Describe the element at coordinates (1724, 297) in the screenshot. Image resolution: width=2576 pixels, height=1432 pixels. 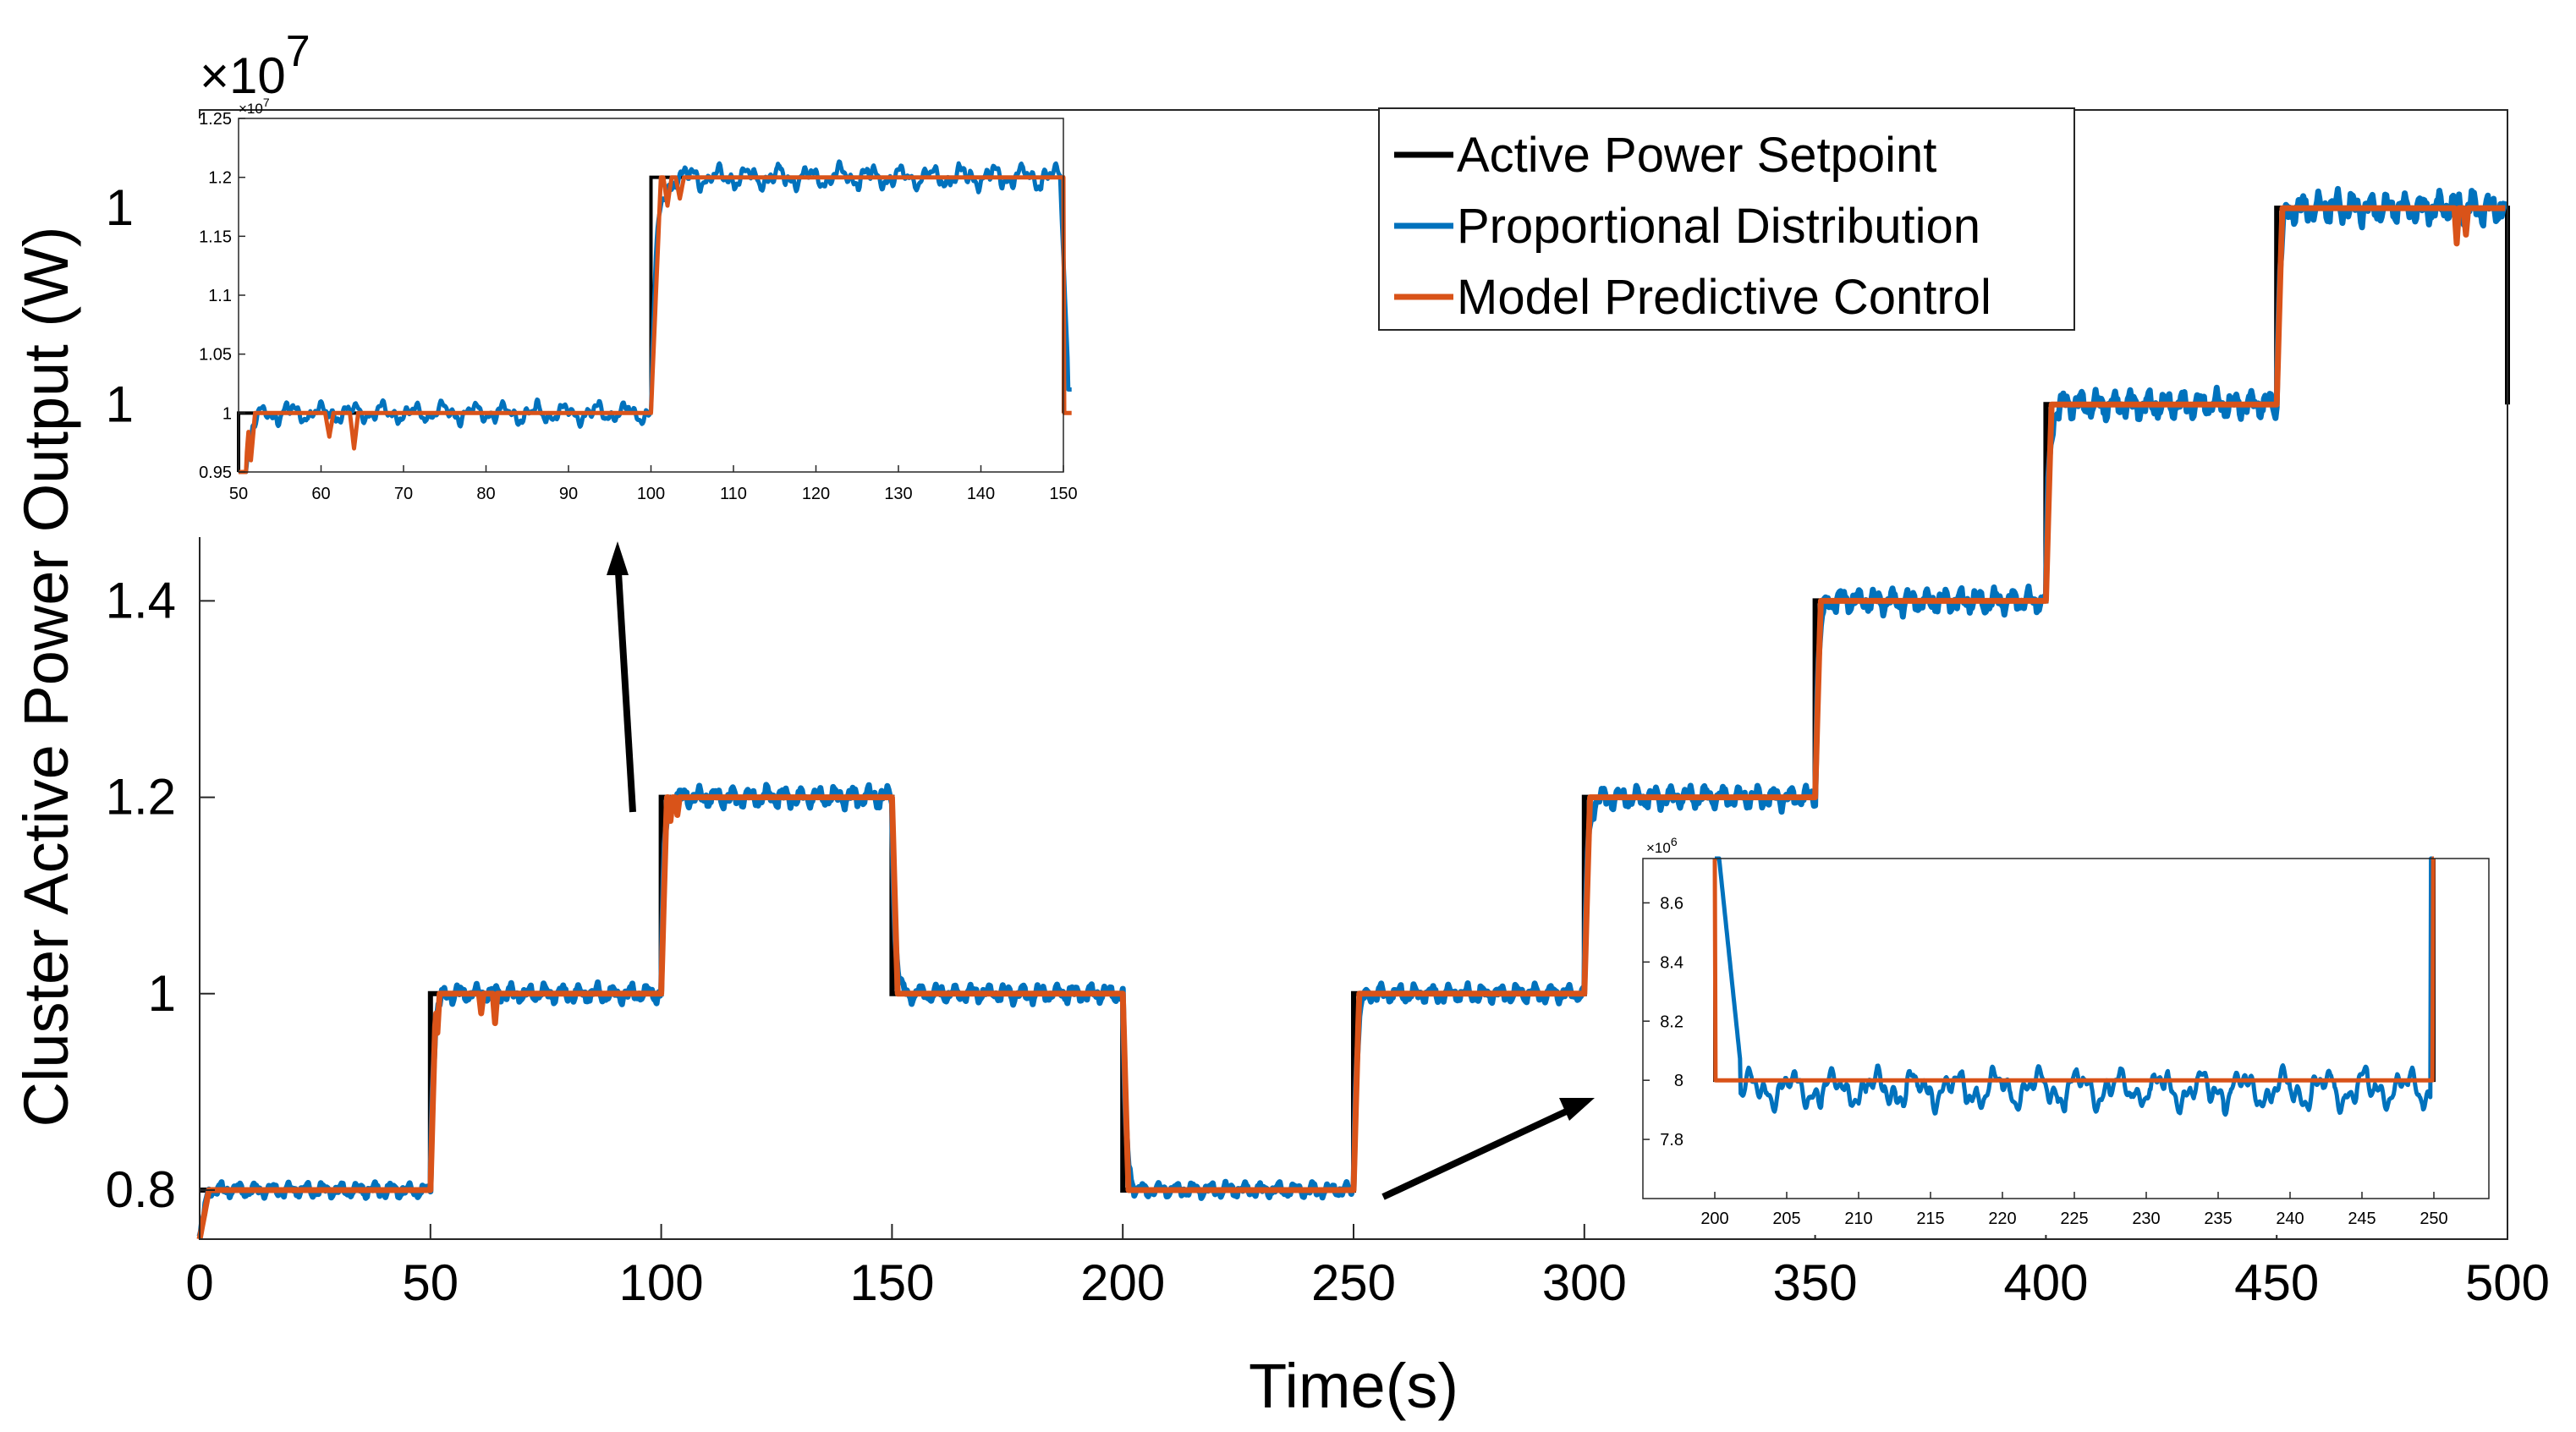
I see `legend-label: Model Predictive Control` at that location.